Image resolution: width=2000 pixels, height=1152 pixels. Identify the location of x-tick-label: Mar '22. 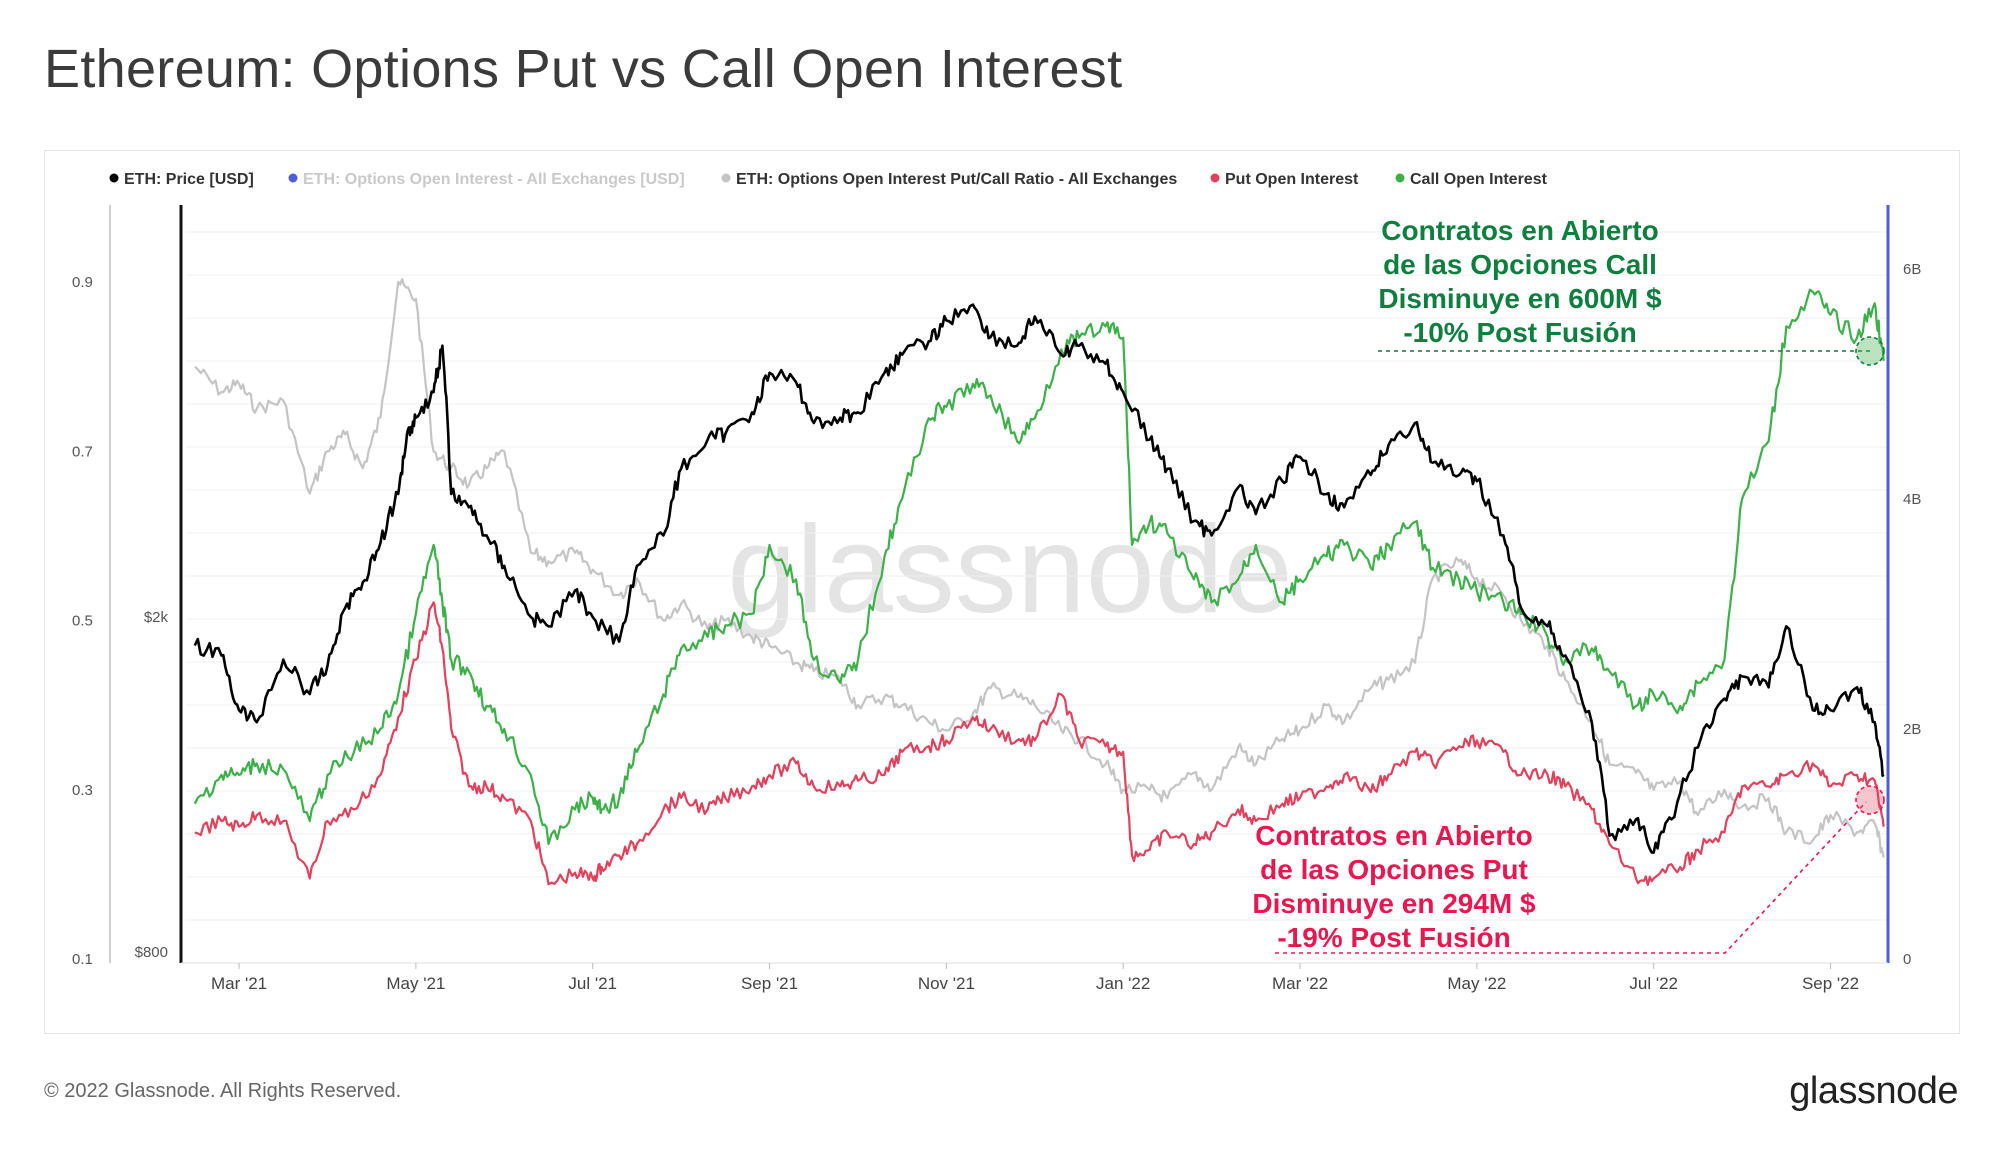
(1300, 983).